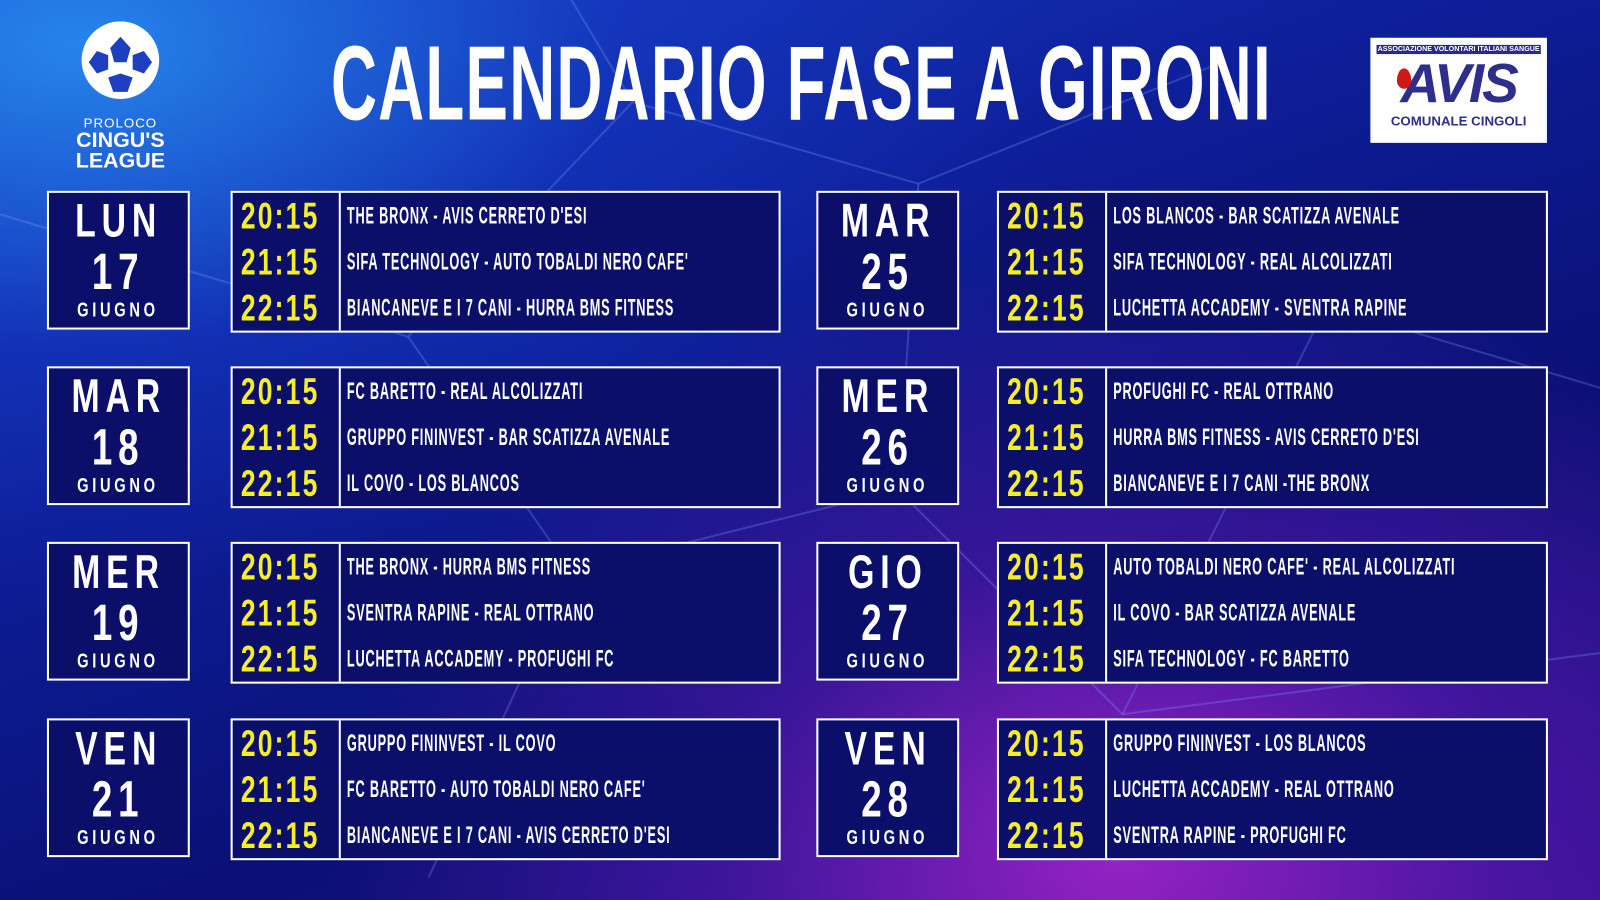 The image size is (1600, 900). I want to click on day-box: VEN 28 GIUGNO, so click(888, 788).